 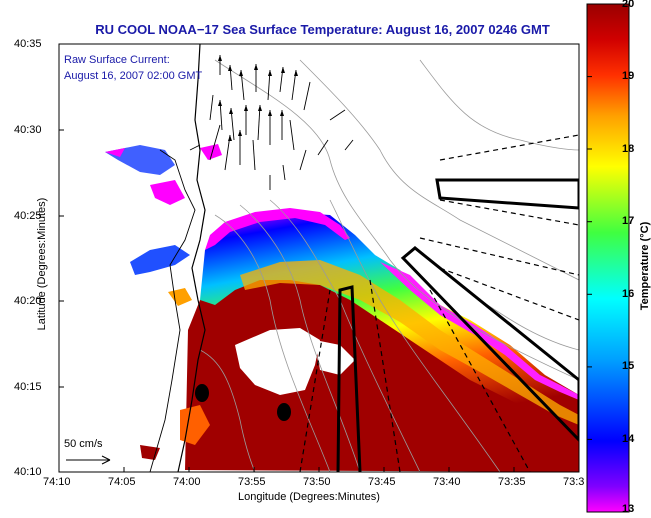 I want to click on colorbar-tick: 13, so click(x=628, y=509).